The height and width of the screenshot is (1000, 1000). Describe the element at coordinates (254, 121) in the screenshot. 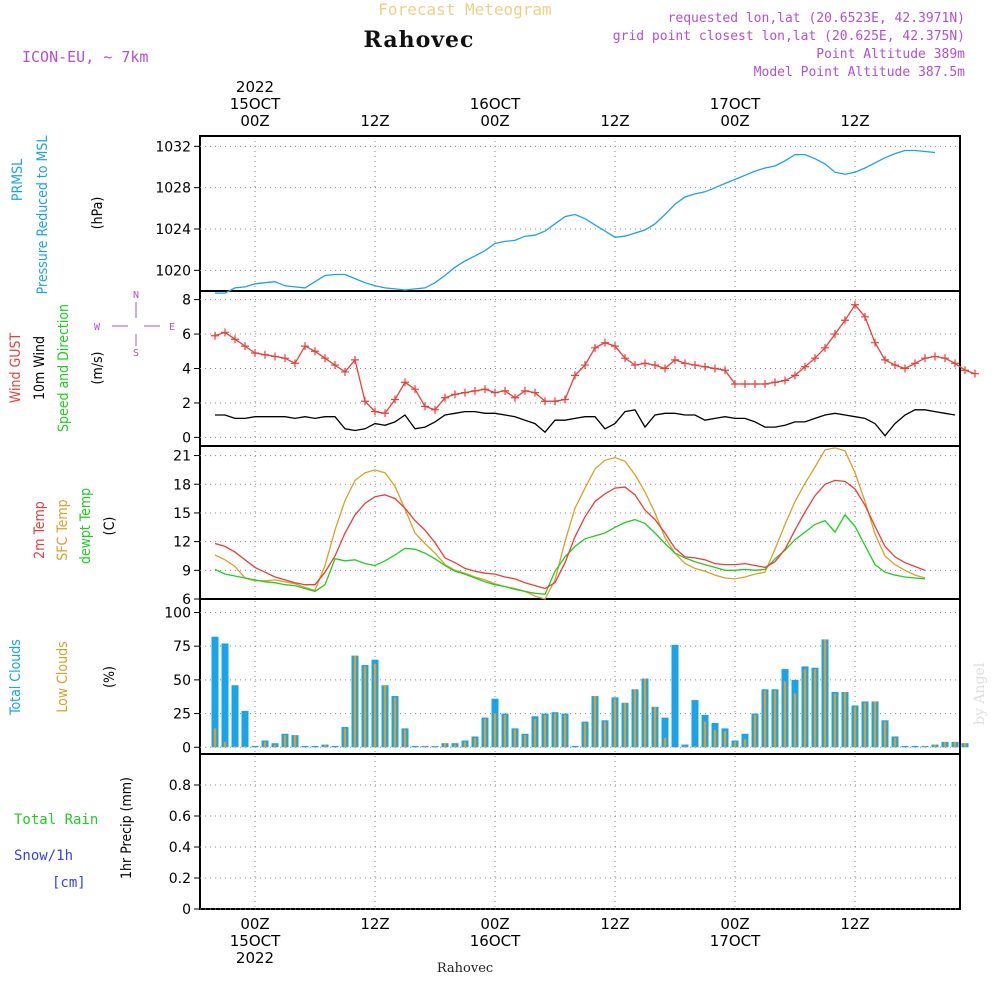

I see `top-time-label: 00Z` at that location.